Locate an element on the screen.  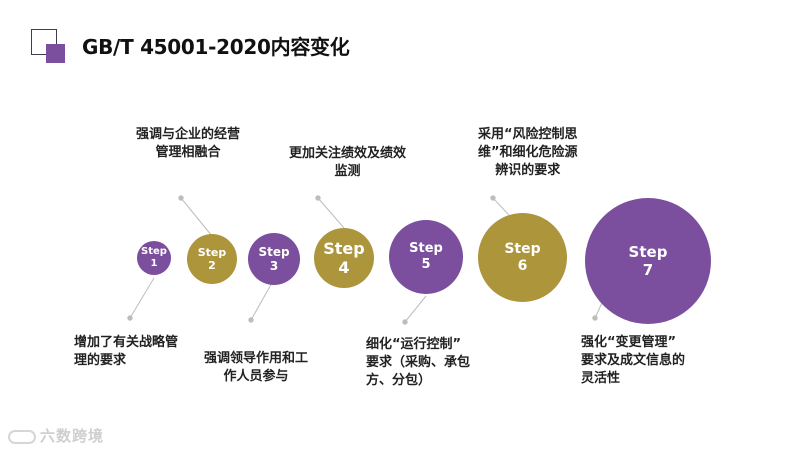
watermark: 六数跨境 is located at coordinates (56, 435).